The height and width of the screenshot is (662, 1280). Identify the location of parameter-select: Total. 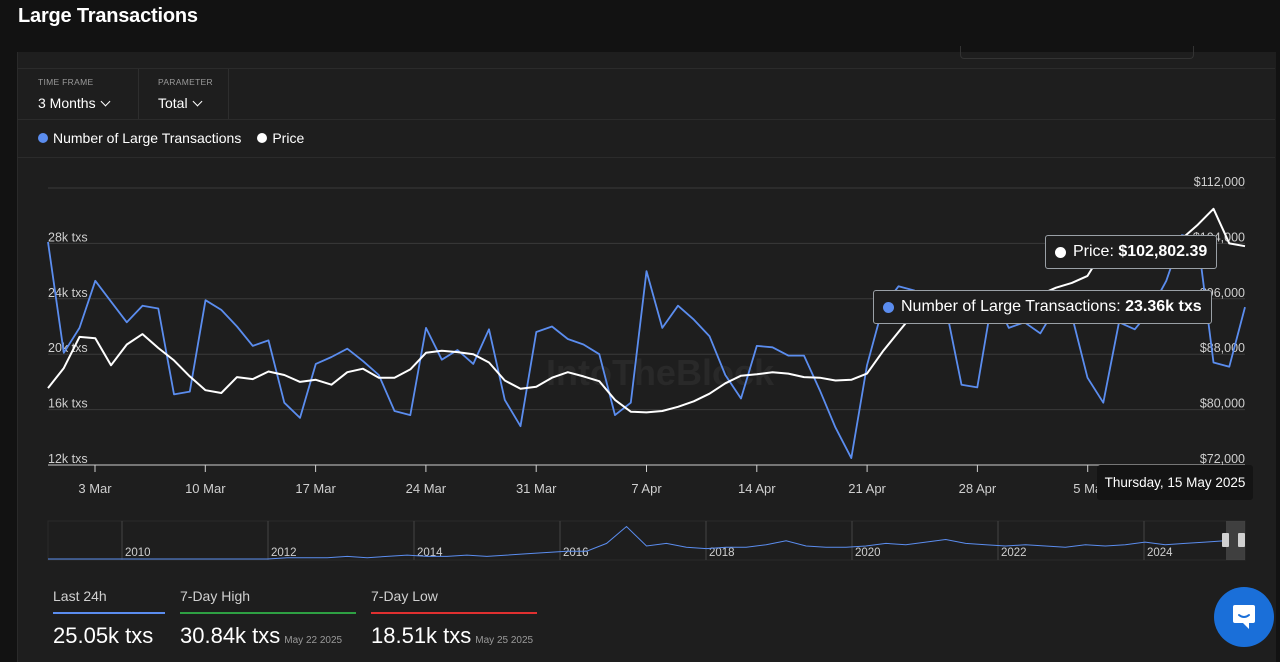
(180, 103).